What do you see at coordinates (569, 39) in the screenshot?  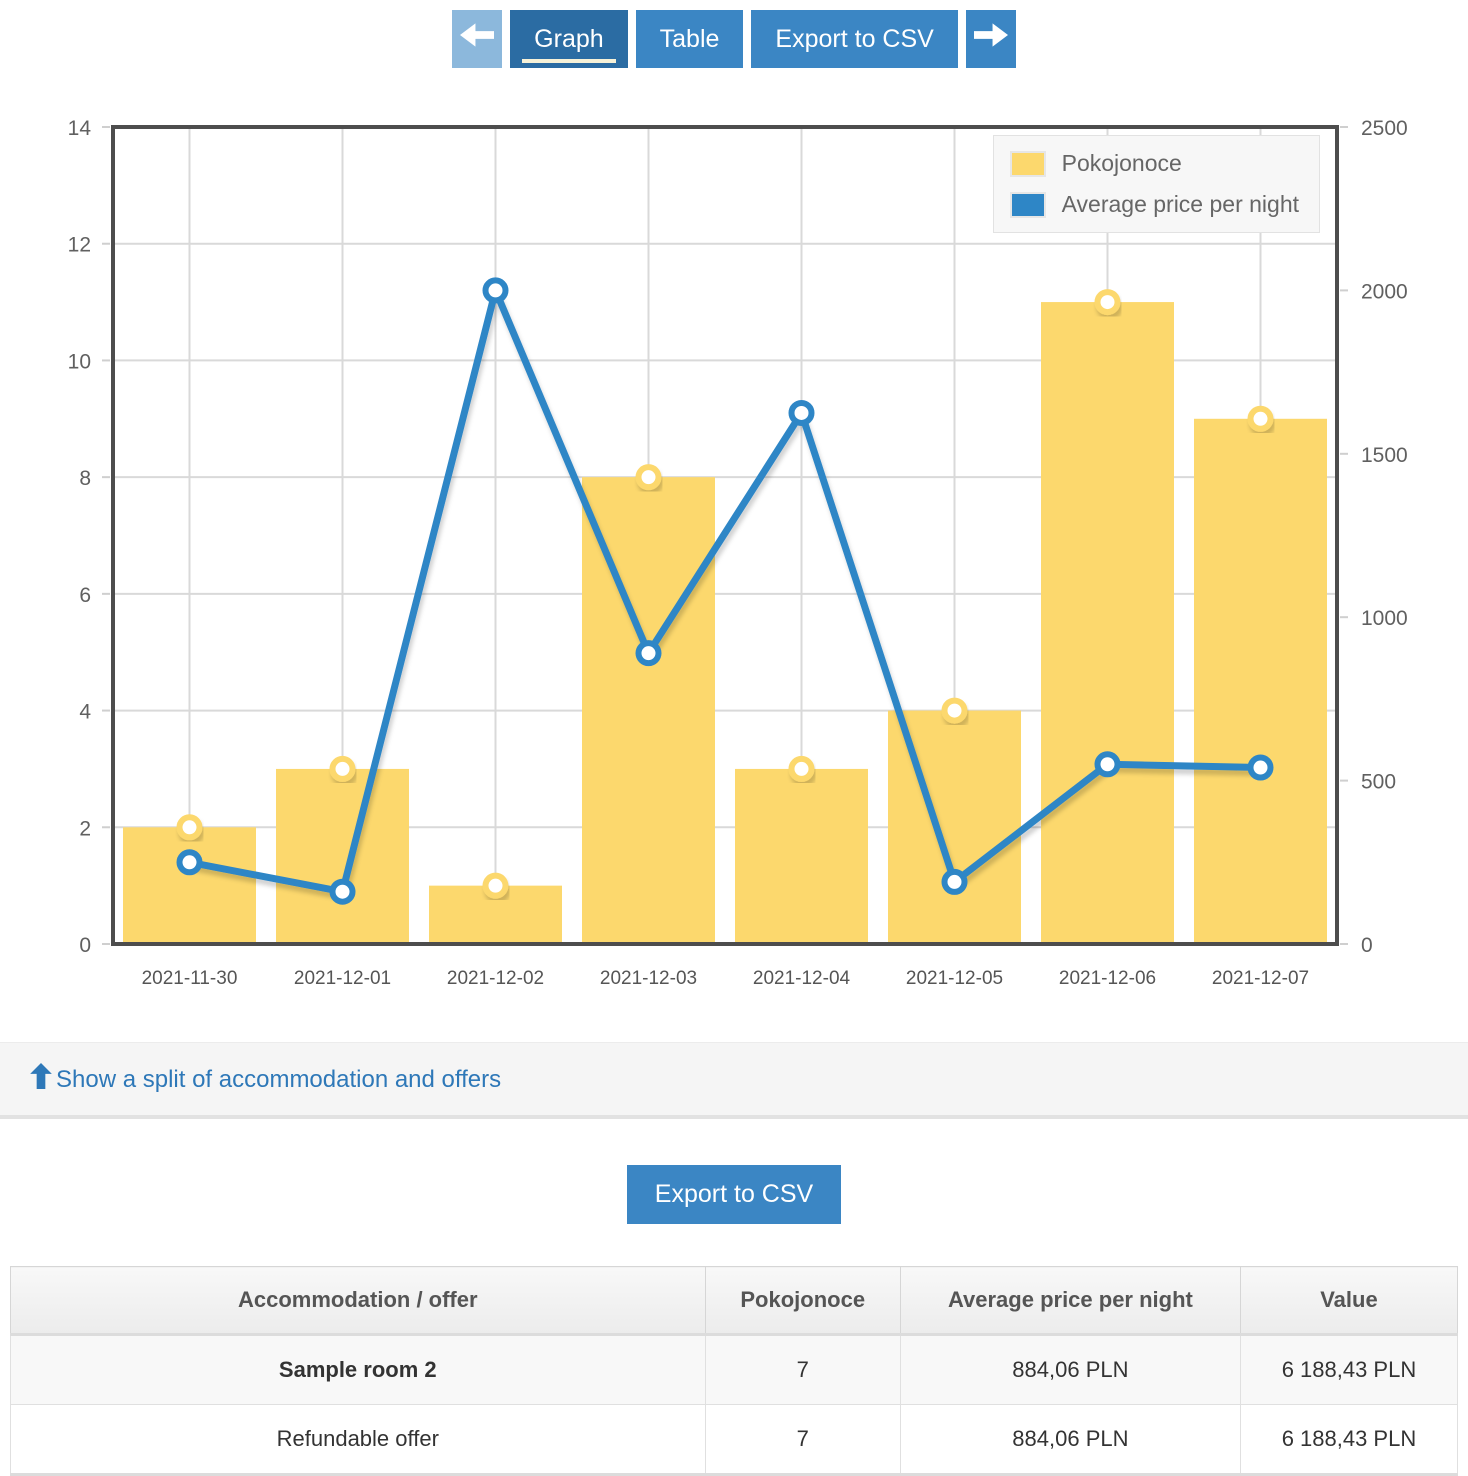 I see `tab-graph: Graph` at bounding box center [569, 39].